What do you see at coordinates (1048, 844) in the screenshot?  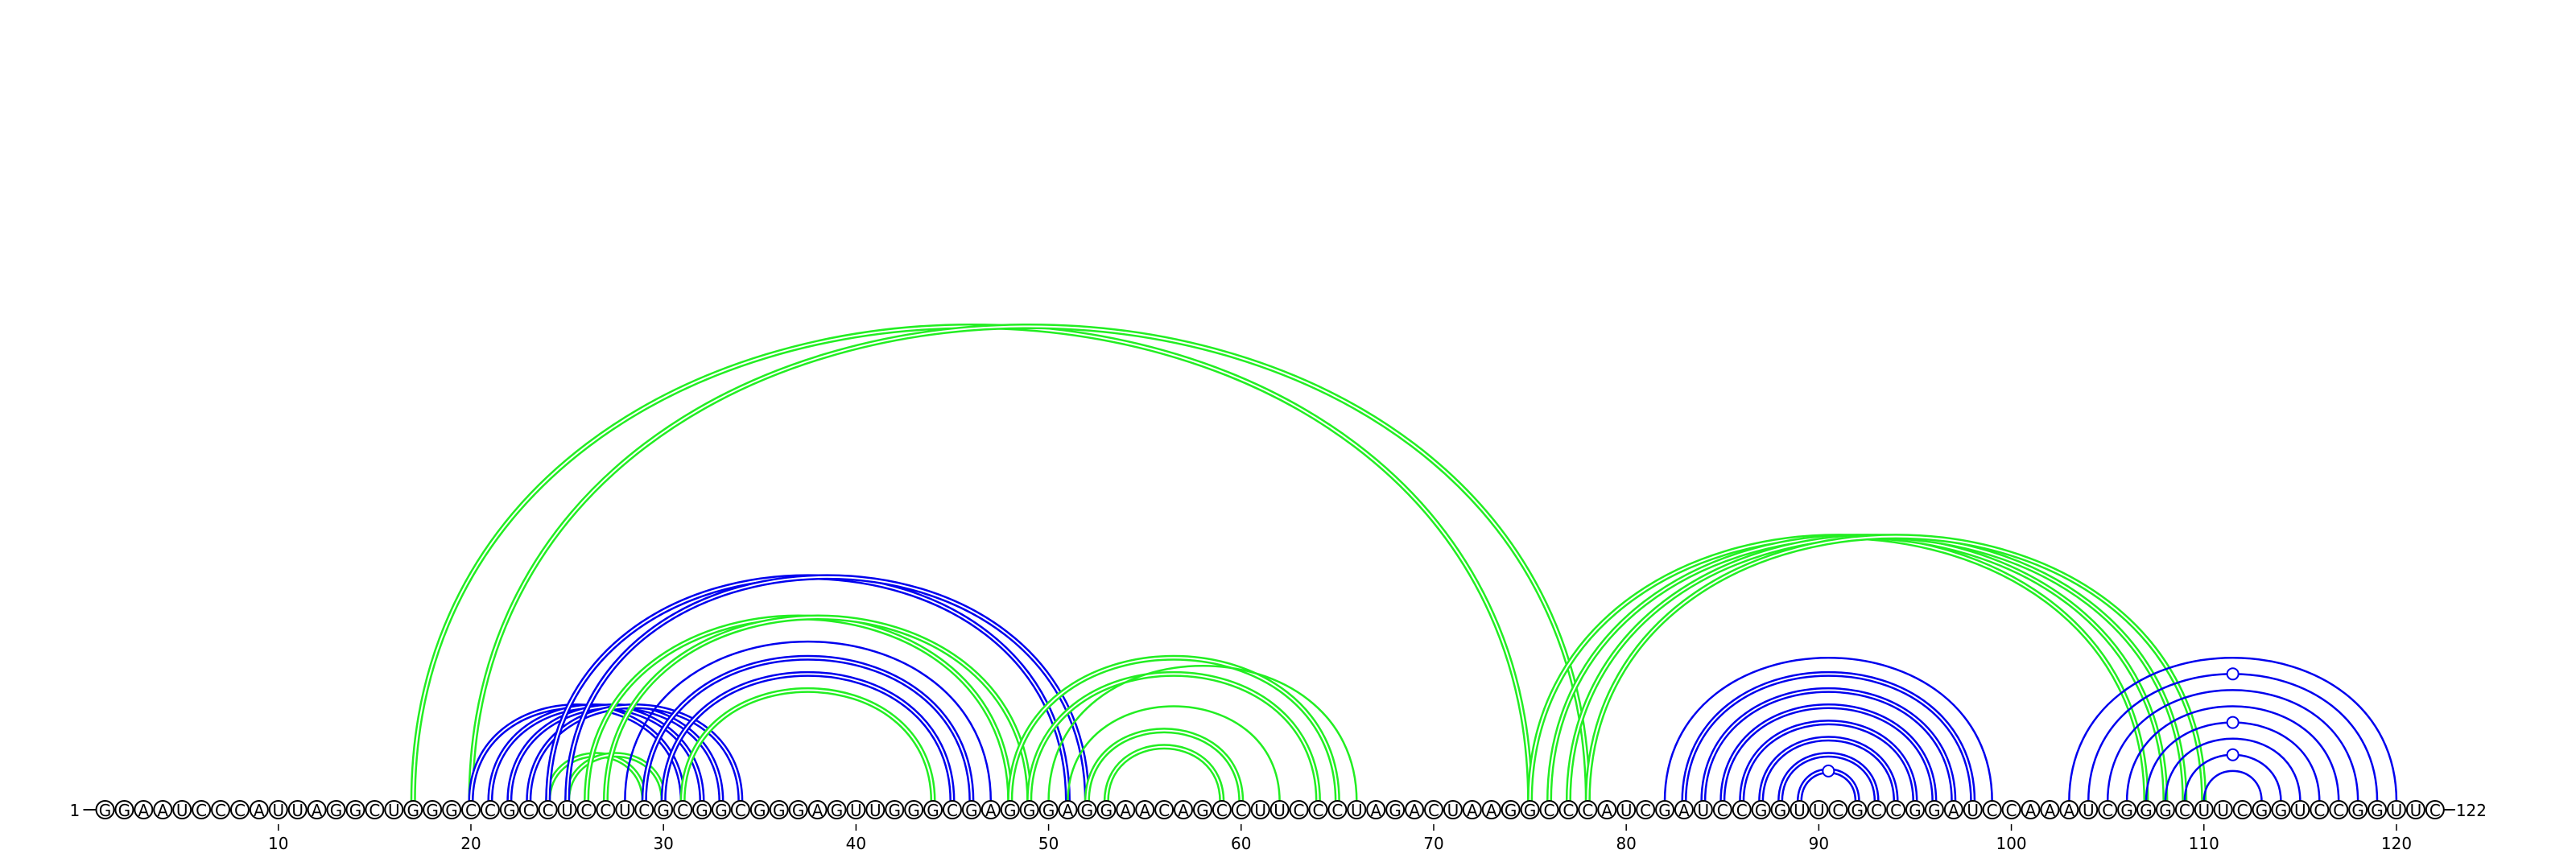 I see `tick-label: 50` at bounding box center [1048, 844].